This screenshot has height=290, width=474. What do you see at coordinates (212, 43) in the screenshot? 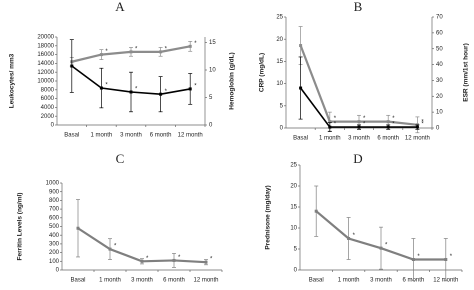
I see `y2-tick-label: 15` at bounding box center [212, 43].